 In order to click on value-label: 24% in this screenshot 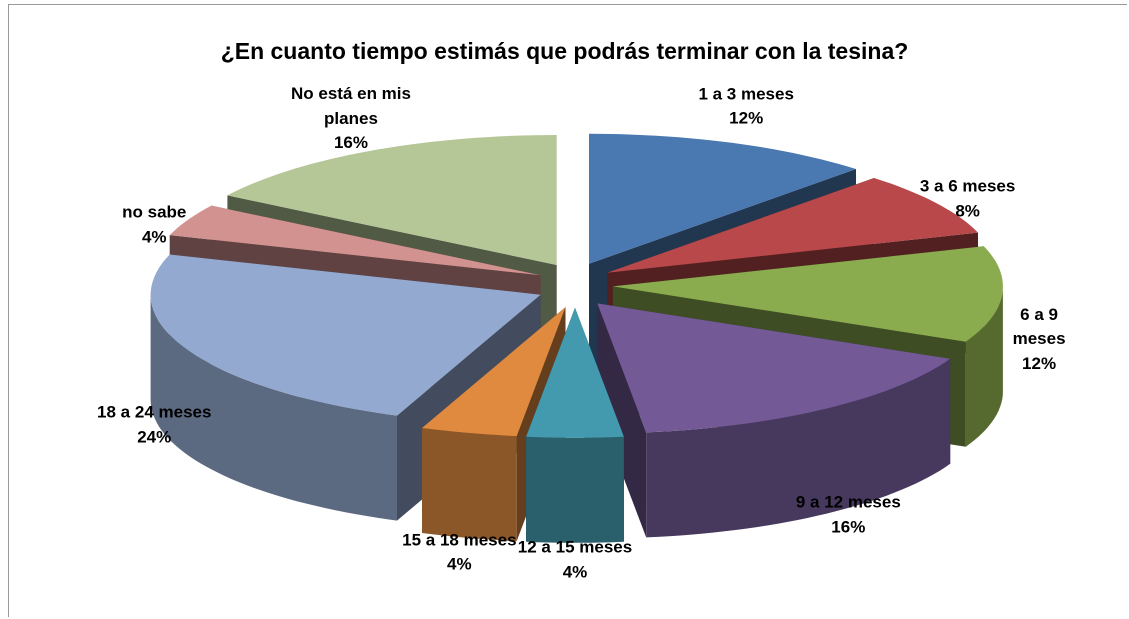, I will do `click(154, 437)`.